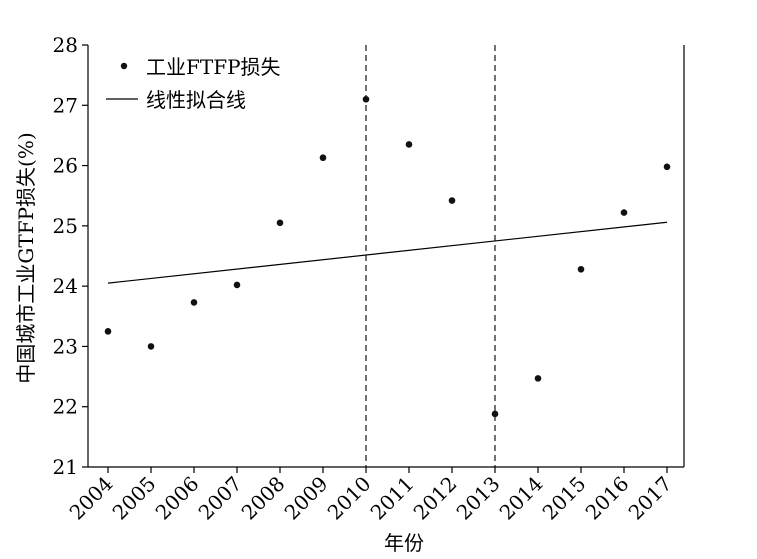 The image size is (757, 559). I want to click on y-tick-label: 24, so click(65, 286).